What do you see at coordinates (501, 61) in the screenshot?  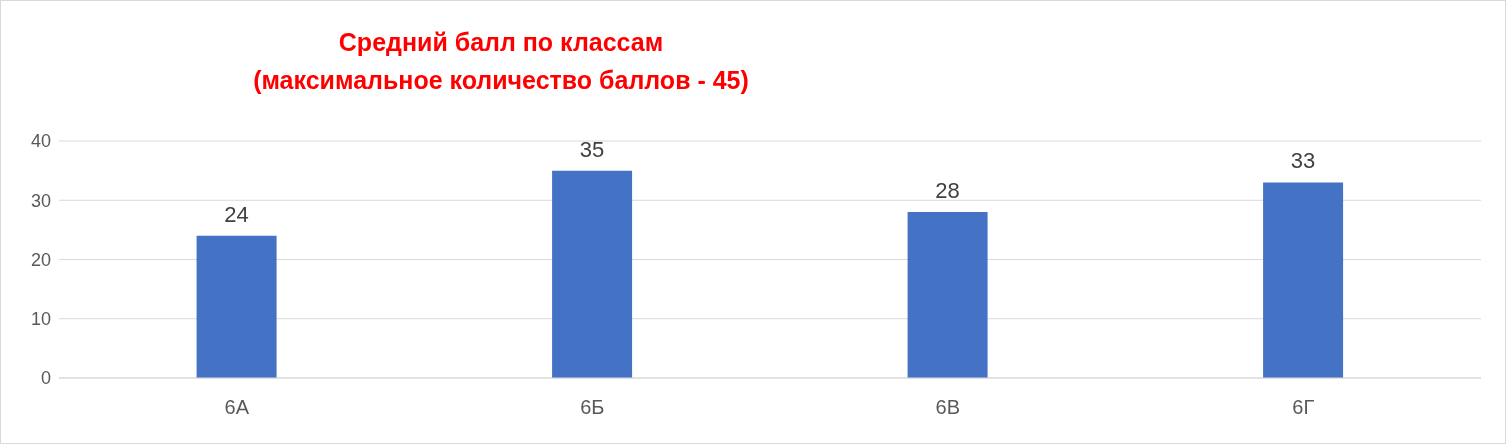 I see `chart-title: Средний балл по классам (максимальное количество баллов - 45)` at bounding box center [501, 61].